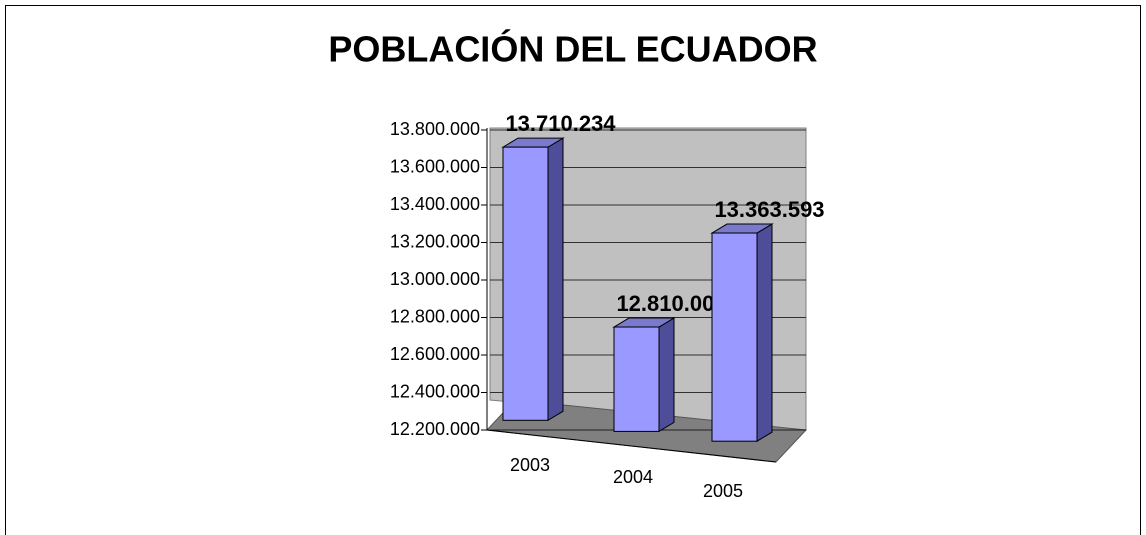 Image resolution: width=1146 pixels, height=535 pixels. I want to click on x-tick-label: 2005, so click(723, 491).